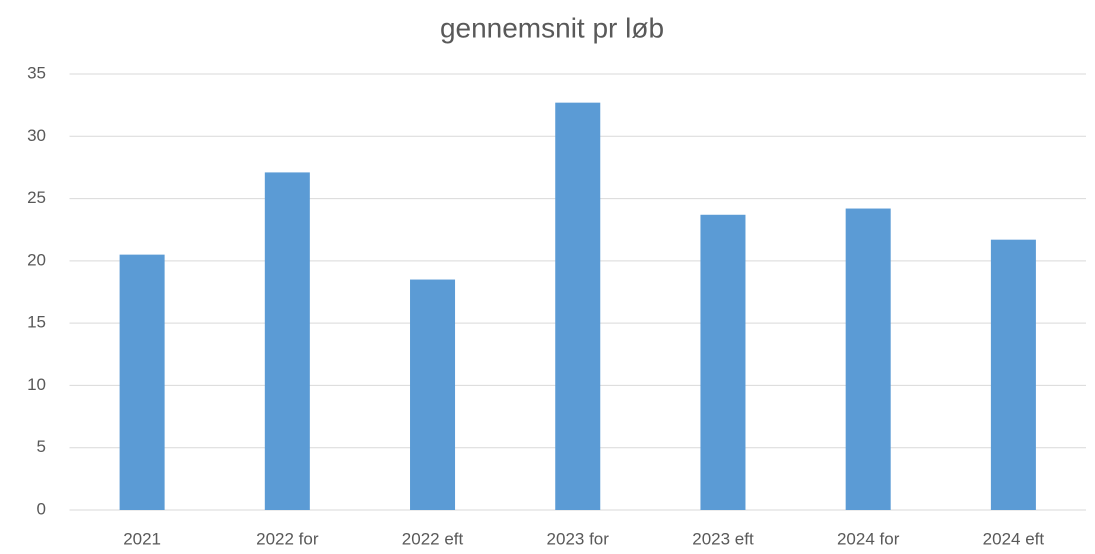  Describe the element at coordinates (36, 72) in the screenshot. I see `y-tick-label: 35` at that location.